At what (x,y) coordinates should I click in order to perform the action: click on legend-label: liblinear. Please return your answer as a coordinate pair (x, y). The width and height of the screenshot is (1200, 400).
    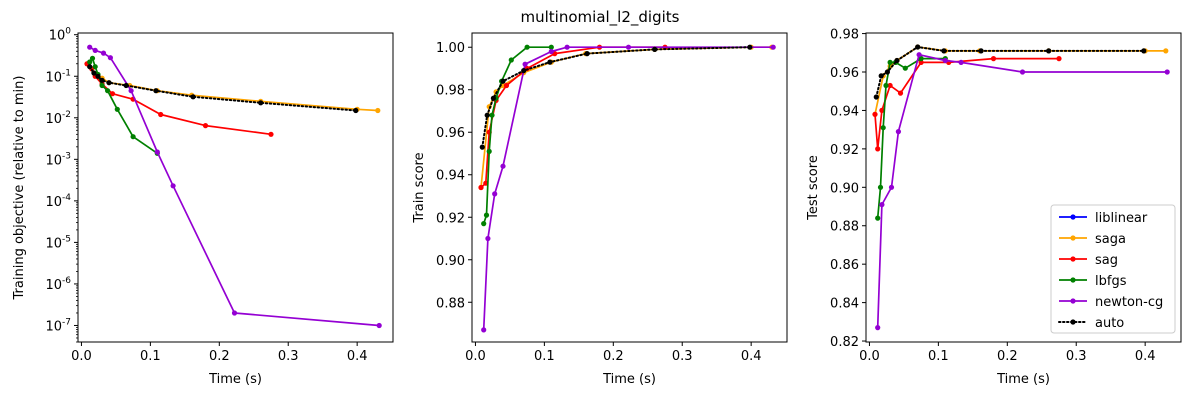
    Looking at the image, I should click on (1121, 218).